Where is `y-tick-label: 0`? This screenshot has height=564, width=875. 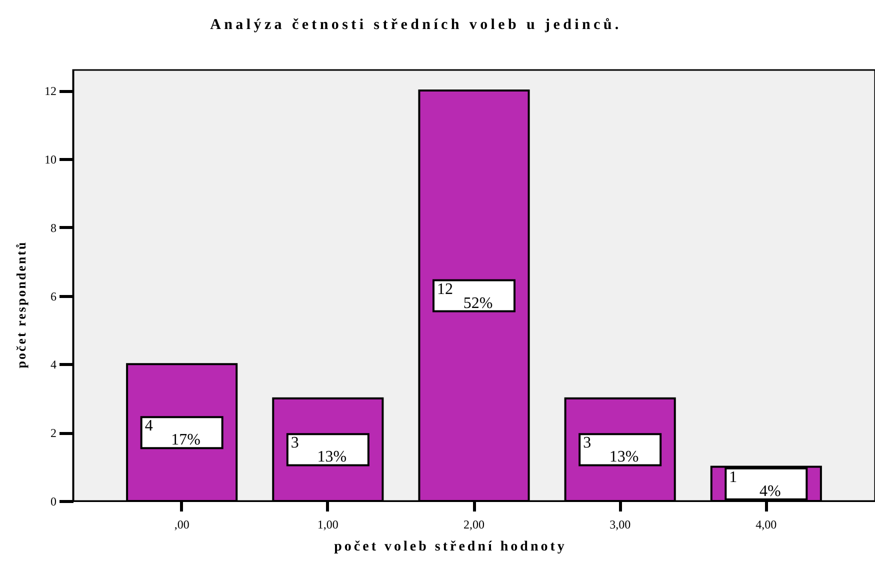
y-tick-label: 0 is located at coordinates (53, 501).